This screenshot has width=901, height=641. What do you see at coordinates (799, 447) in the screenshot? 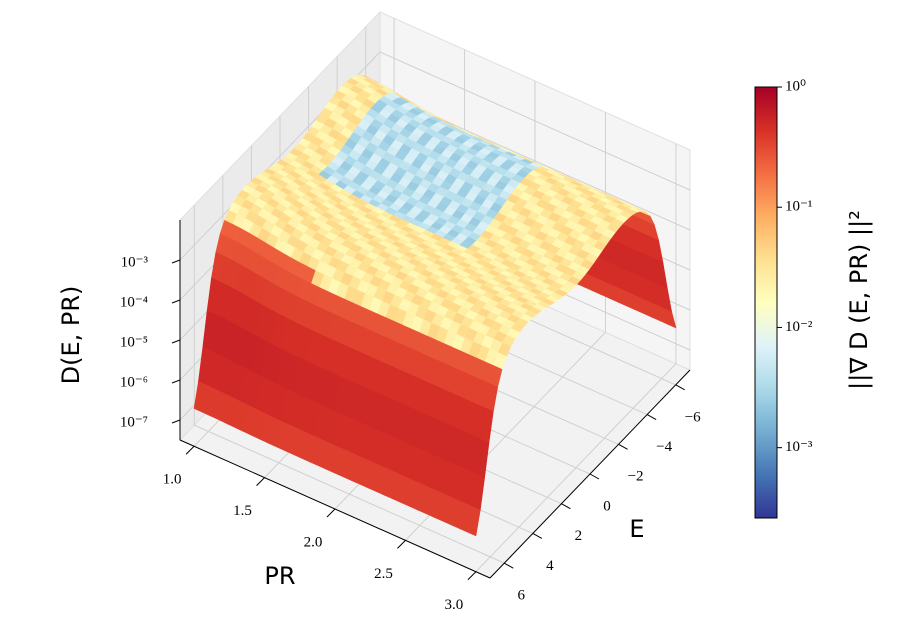
I see `colorbar-tick-label: 10⁻³` at bounding box center [799, 447].